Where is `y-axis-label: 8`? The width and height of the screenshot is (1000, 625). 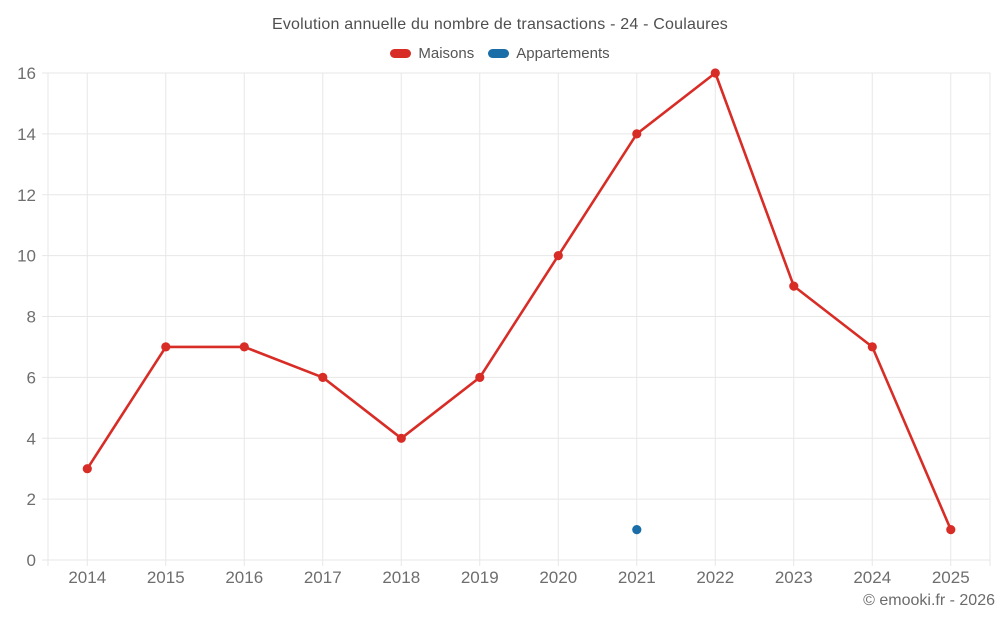
y-axis-label: 8 is located at coordinates (31, 317).